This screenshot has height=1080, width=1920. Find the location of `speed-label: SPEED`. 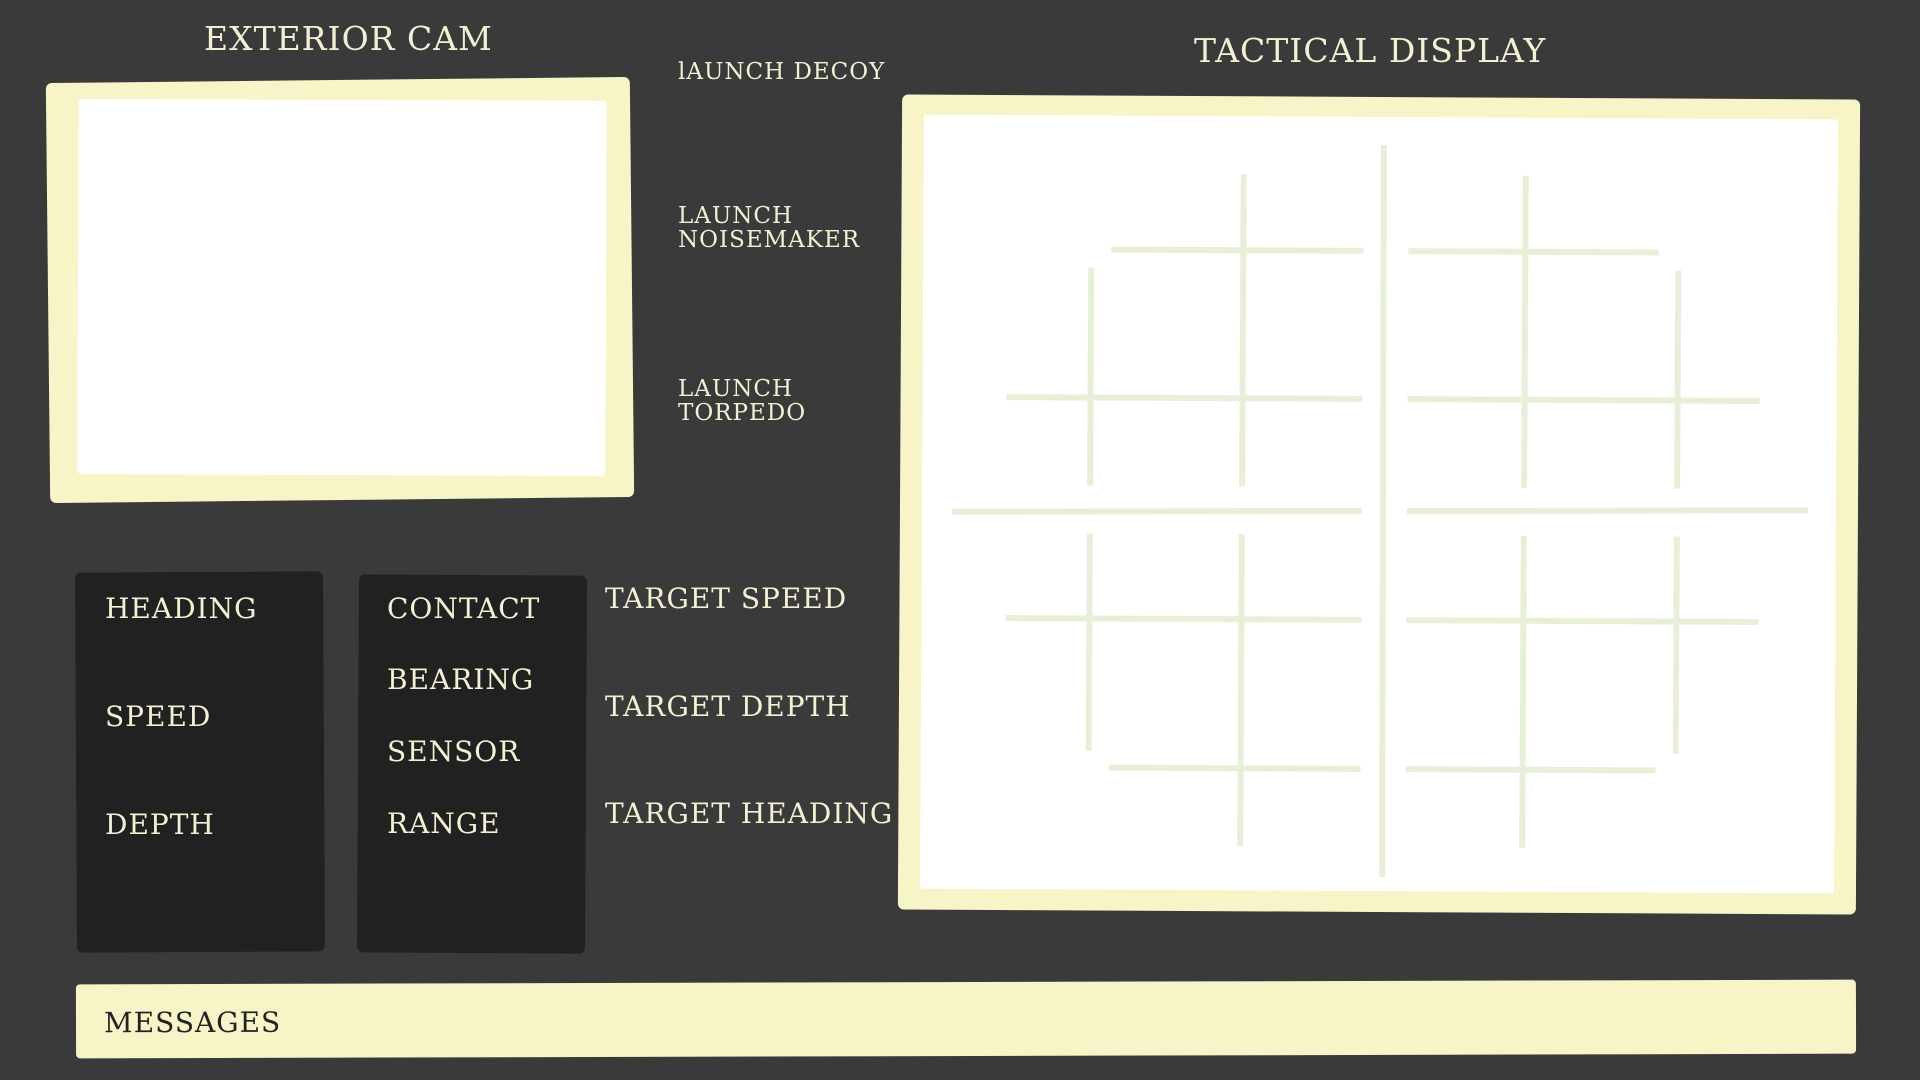

speed-label: SPEED is located at coordinates (158, 716).